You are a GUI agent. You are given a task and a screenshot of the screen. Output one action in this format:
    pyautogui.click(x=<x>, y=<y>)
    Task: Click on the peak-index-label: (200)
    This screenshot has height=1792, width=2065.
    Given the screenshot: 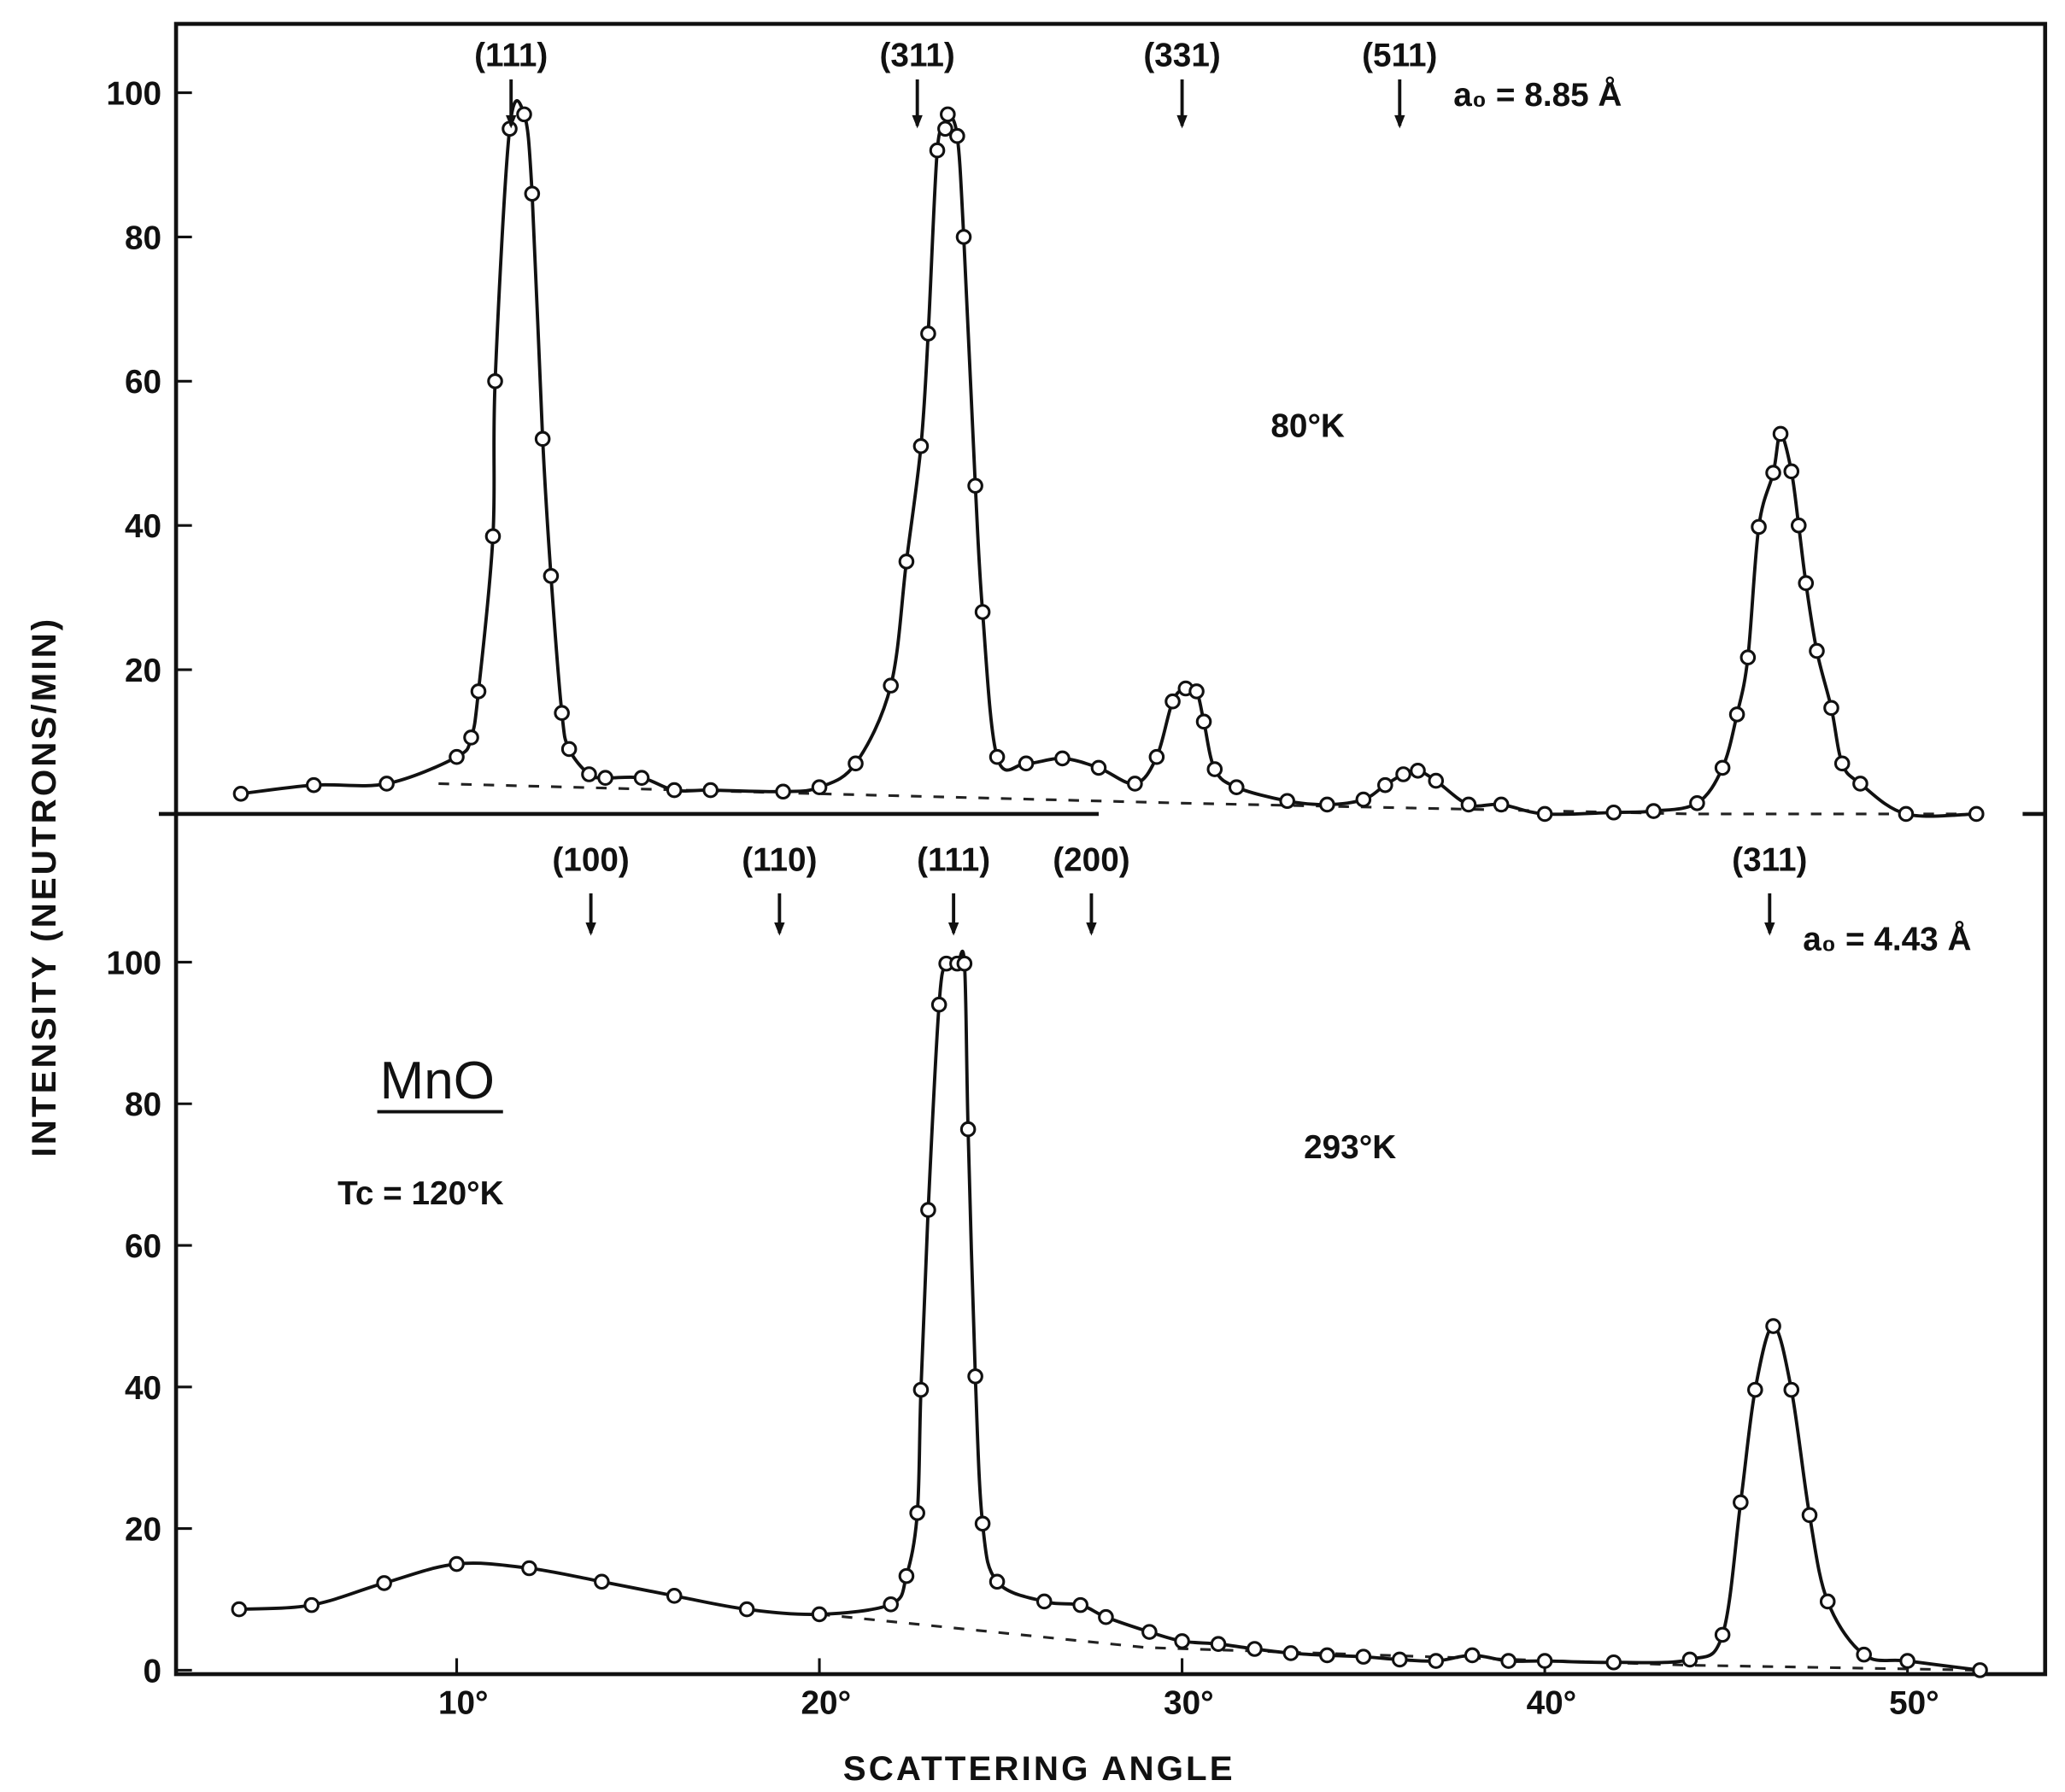 What is the action you would take?
    pyautogui.click(x=1091, y=861)
    